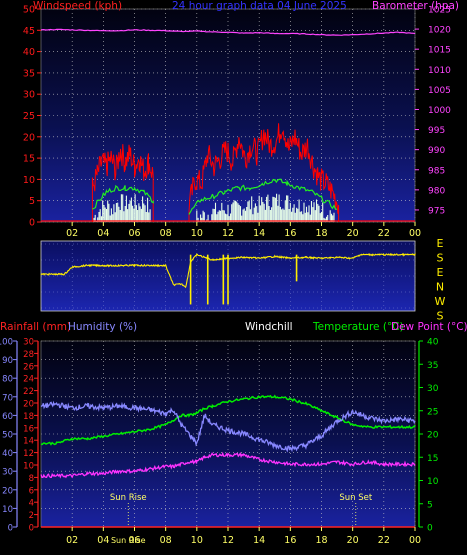  I want to click on wind-dir-series, so click(228, 278).